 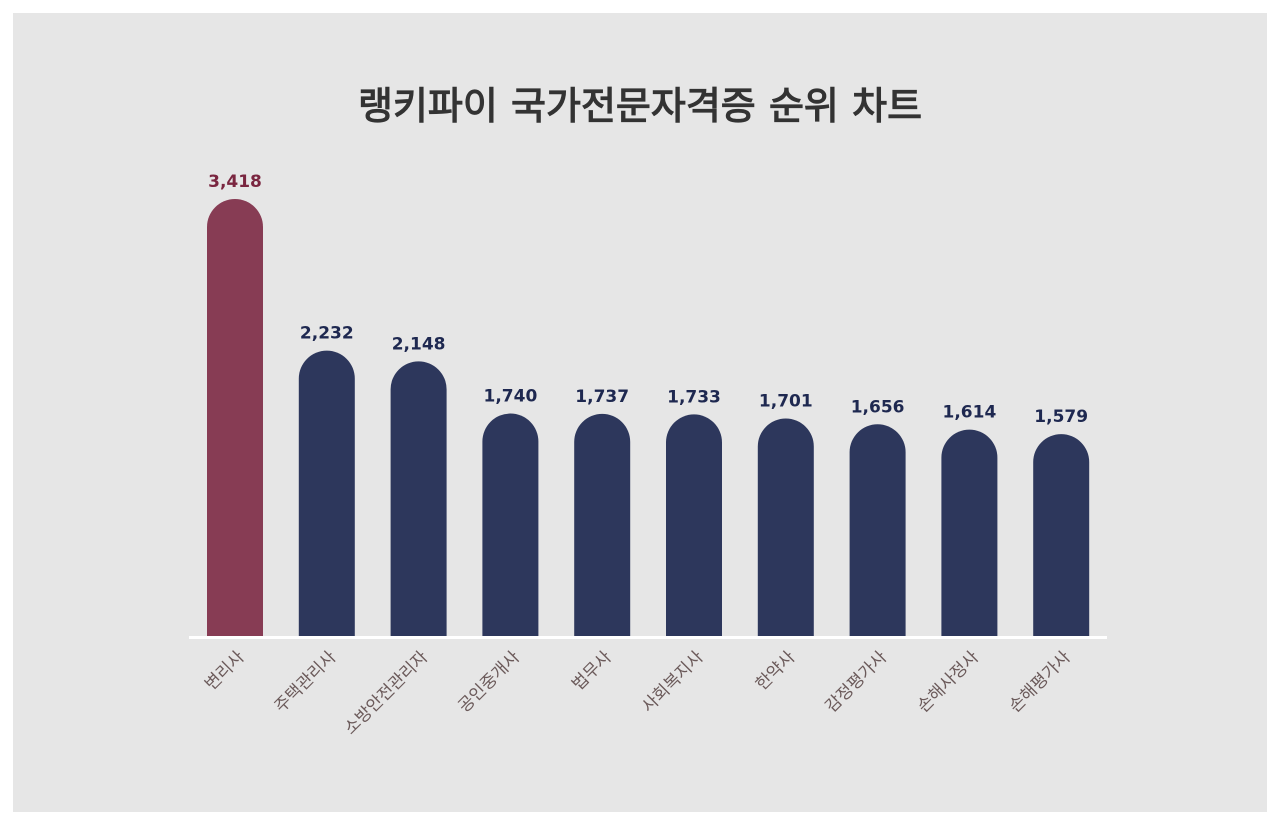 What do you see at coordinates (235, 182) in the screenshot?
I see `value-label-0: 3,418` at bounding box center [235, 182].